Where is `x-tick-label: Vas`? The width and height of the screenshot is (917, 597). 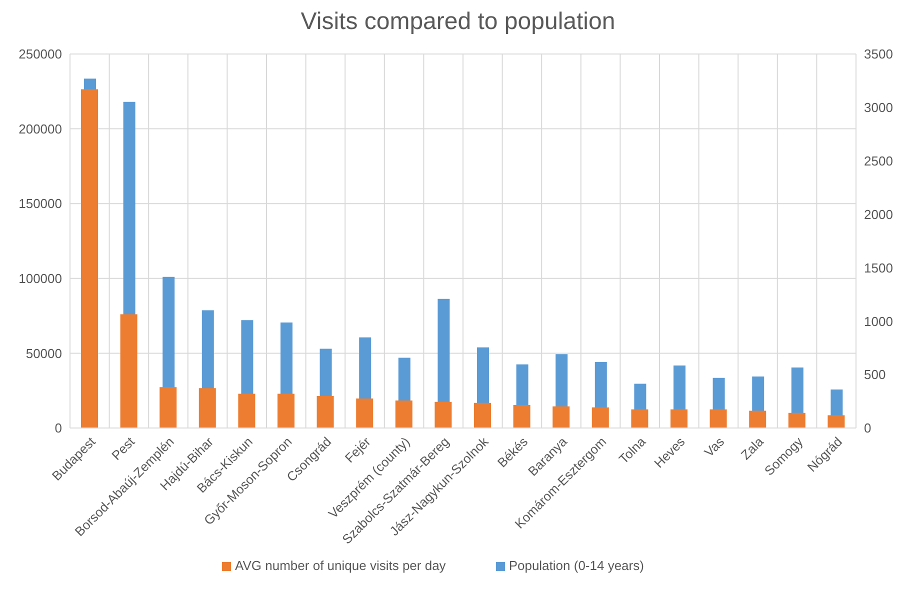
x-tick-label: Vas is located at coordinates (714, 447).